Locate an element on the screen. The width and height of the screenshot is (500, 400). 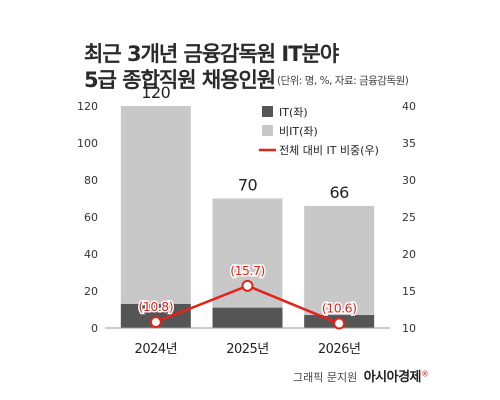
chart-title-line-1: 최근 3개년 금융감독원 IT분야 is located at coordinates (211, 54).